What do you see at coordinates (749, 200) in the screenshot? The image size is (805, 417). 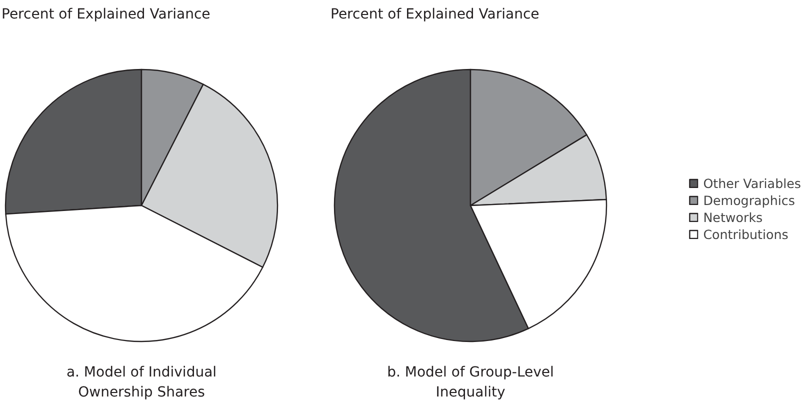 I see `legend-label: Demographics` at bounding box center [749, 200].